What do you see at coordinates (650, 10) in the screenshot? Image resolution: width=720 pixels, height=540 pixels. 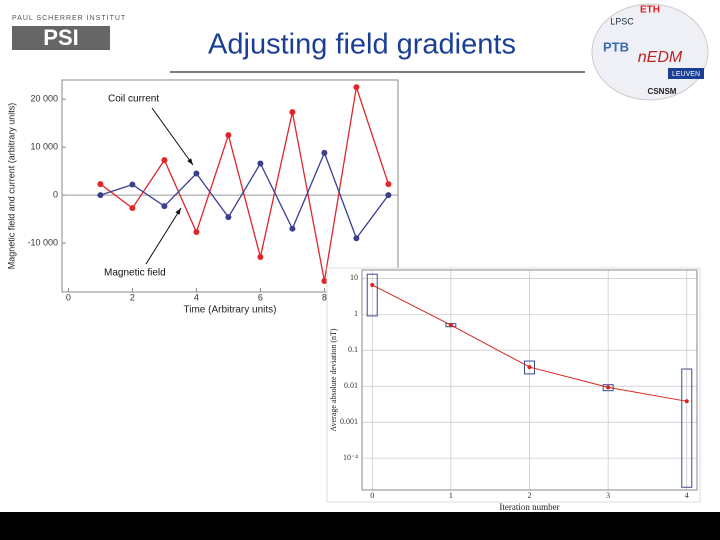 I see `partner: ETH` at bounding box center [650, 10].